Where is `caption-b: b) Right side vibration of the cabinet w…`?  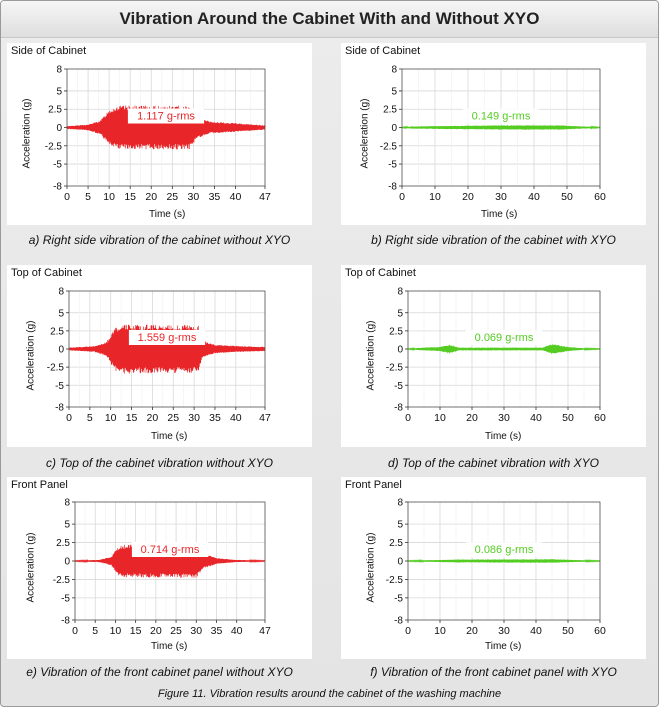
caption-b: b) Right side vibration of the cabinet w… is located at coordinates (493, 240).